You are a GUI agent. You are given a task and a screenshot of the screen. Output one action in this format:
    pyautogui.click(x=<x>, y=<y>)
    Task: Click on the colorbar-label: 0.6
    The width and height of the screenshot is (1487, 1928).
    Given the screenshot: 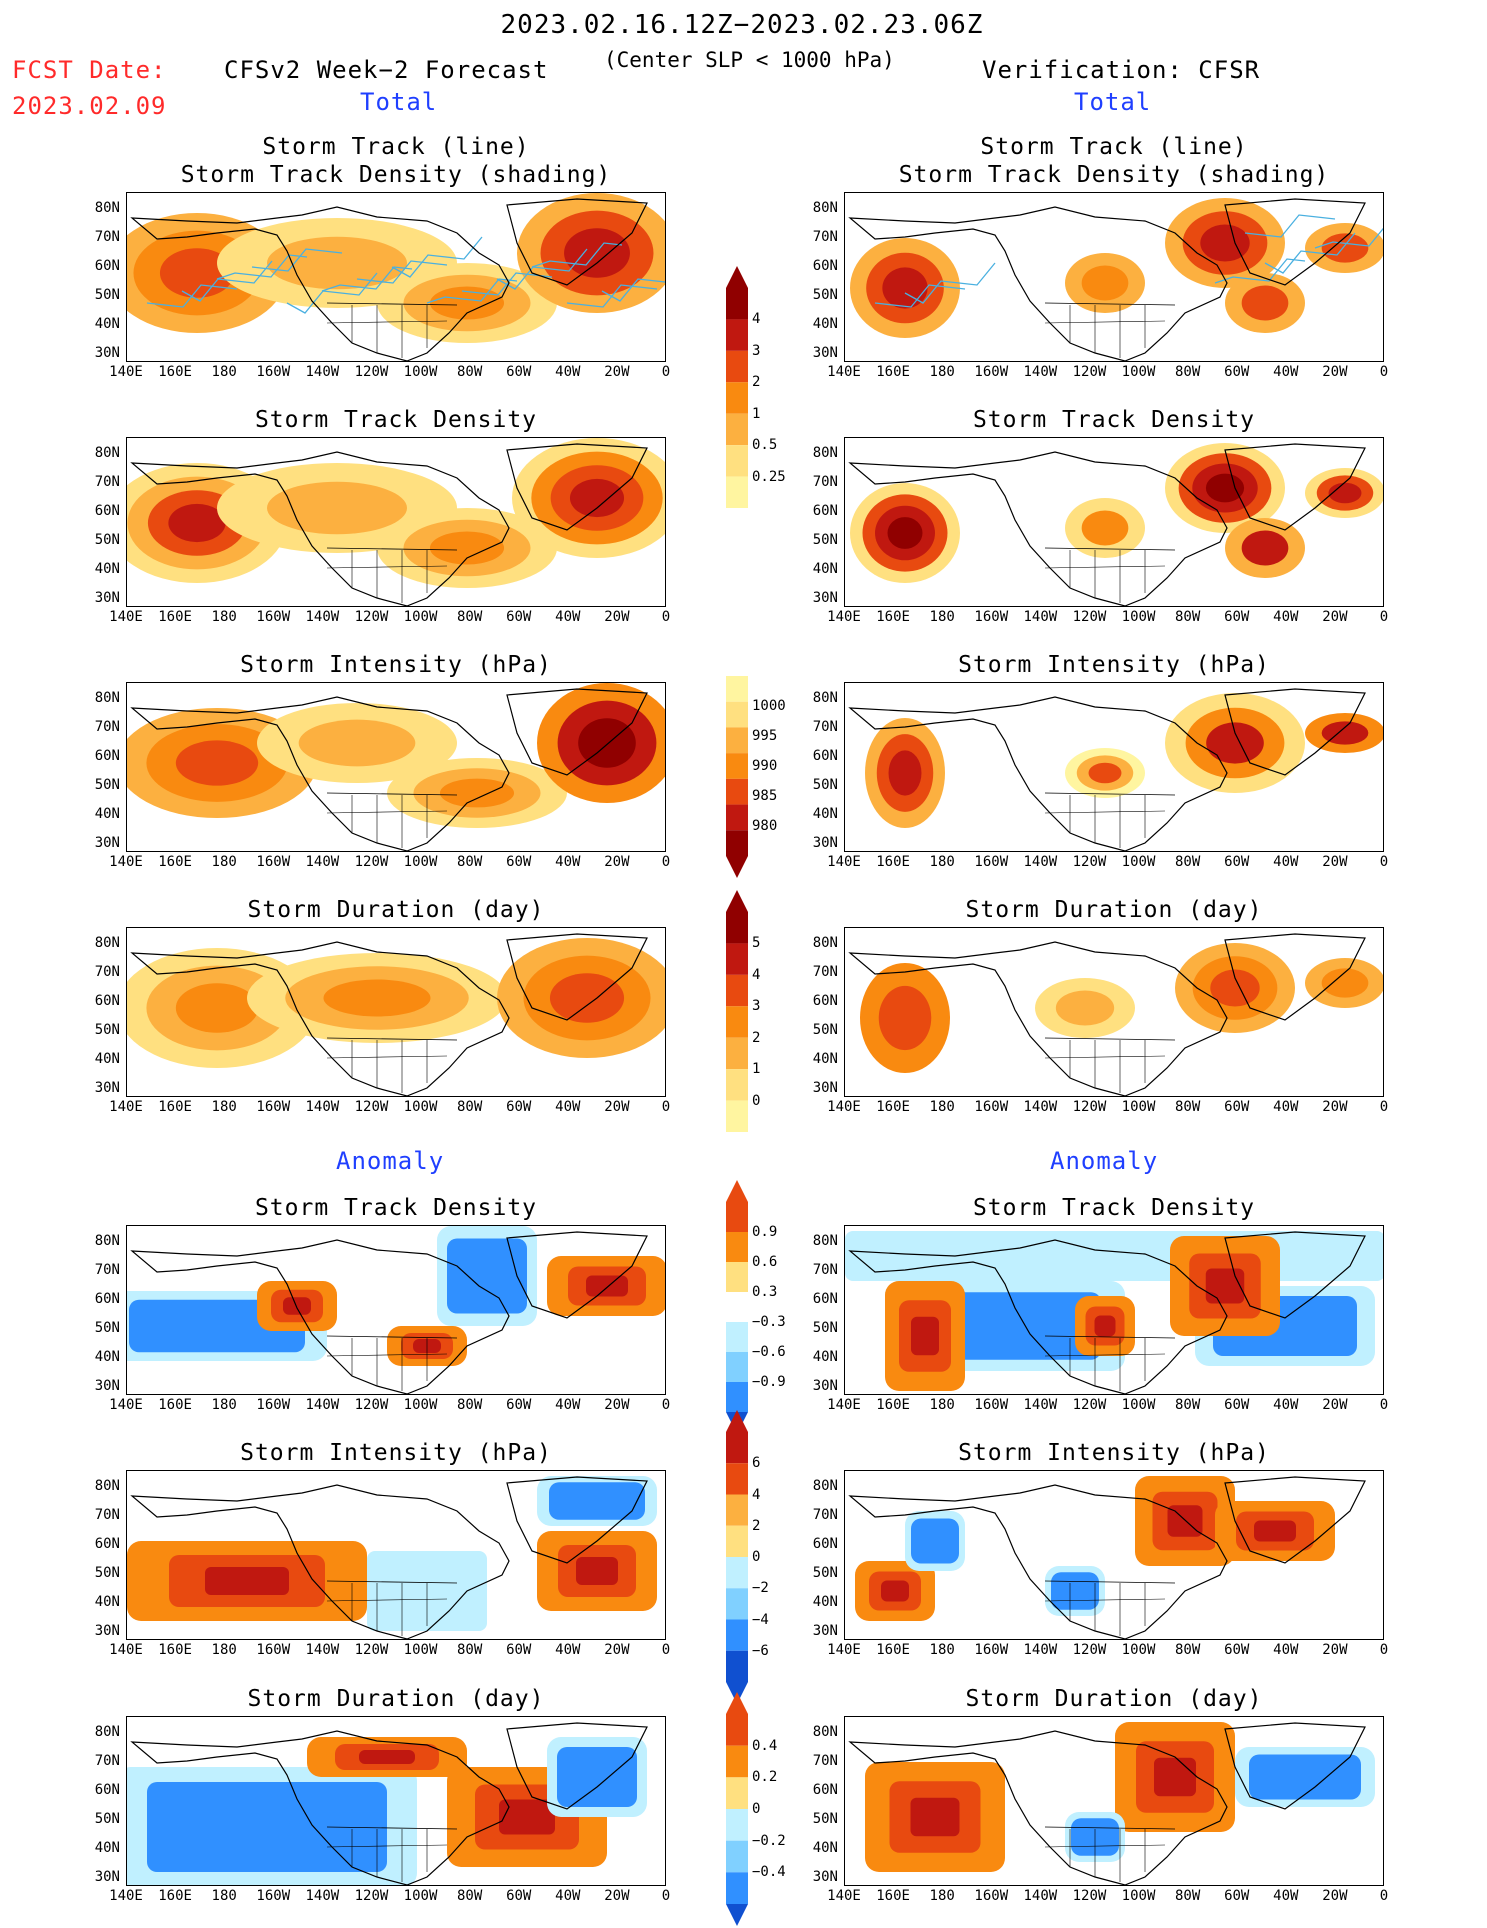 What is the action you would take?
    pyautogui.click(x=765, y=1262)
    